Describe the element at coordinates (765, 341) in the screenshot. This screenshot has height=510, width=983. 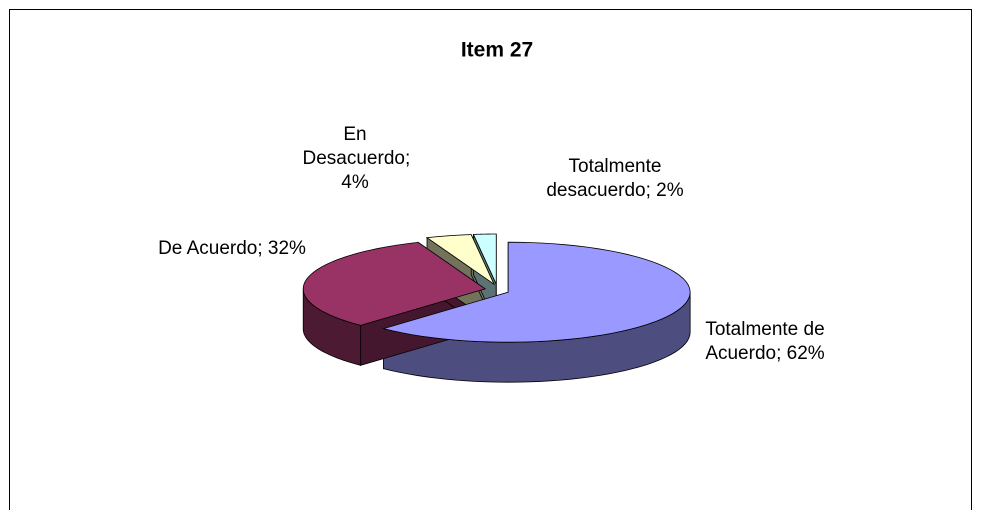
I see `data-label: Totalmente de Acuerdo; 62%` at that location.